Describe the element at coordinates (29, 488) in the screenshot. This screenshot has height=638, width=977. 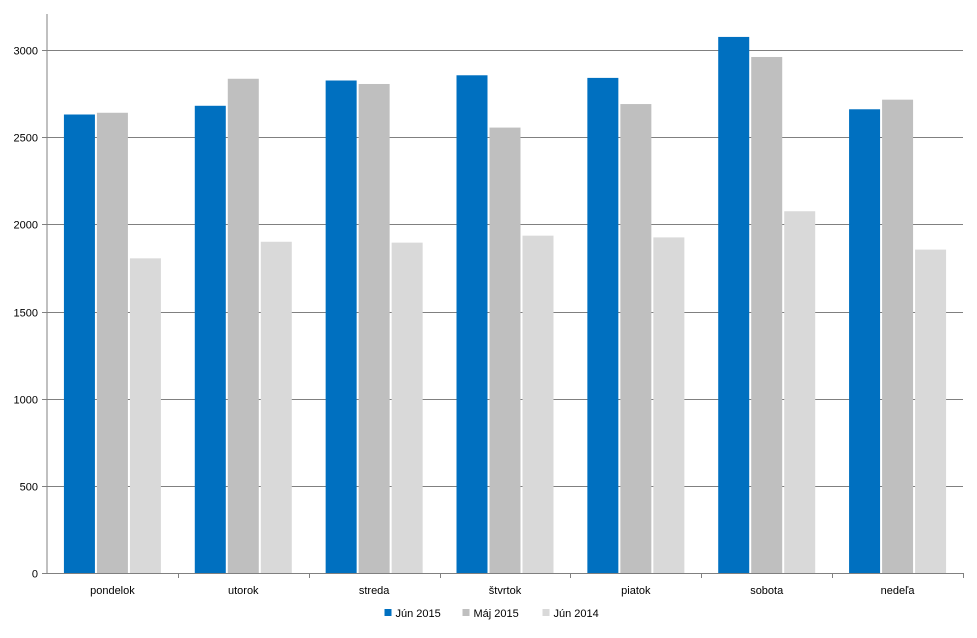
I see `y-tick-label: 500` at that location.